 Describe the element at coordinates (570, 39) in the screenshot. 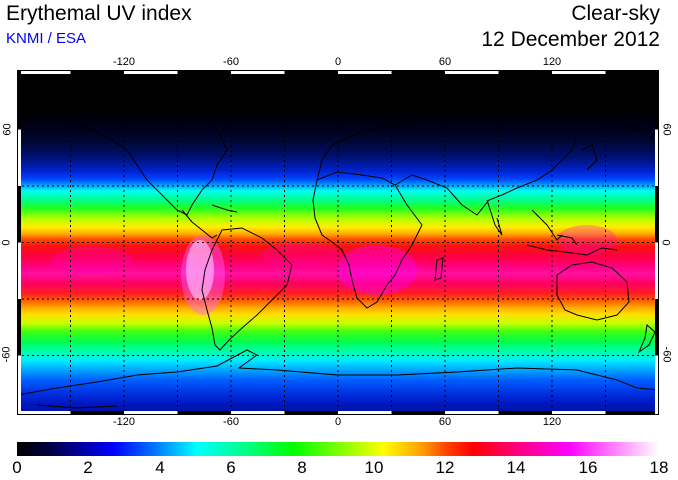

I see `date-label: 12 December 2012` at that location.